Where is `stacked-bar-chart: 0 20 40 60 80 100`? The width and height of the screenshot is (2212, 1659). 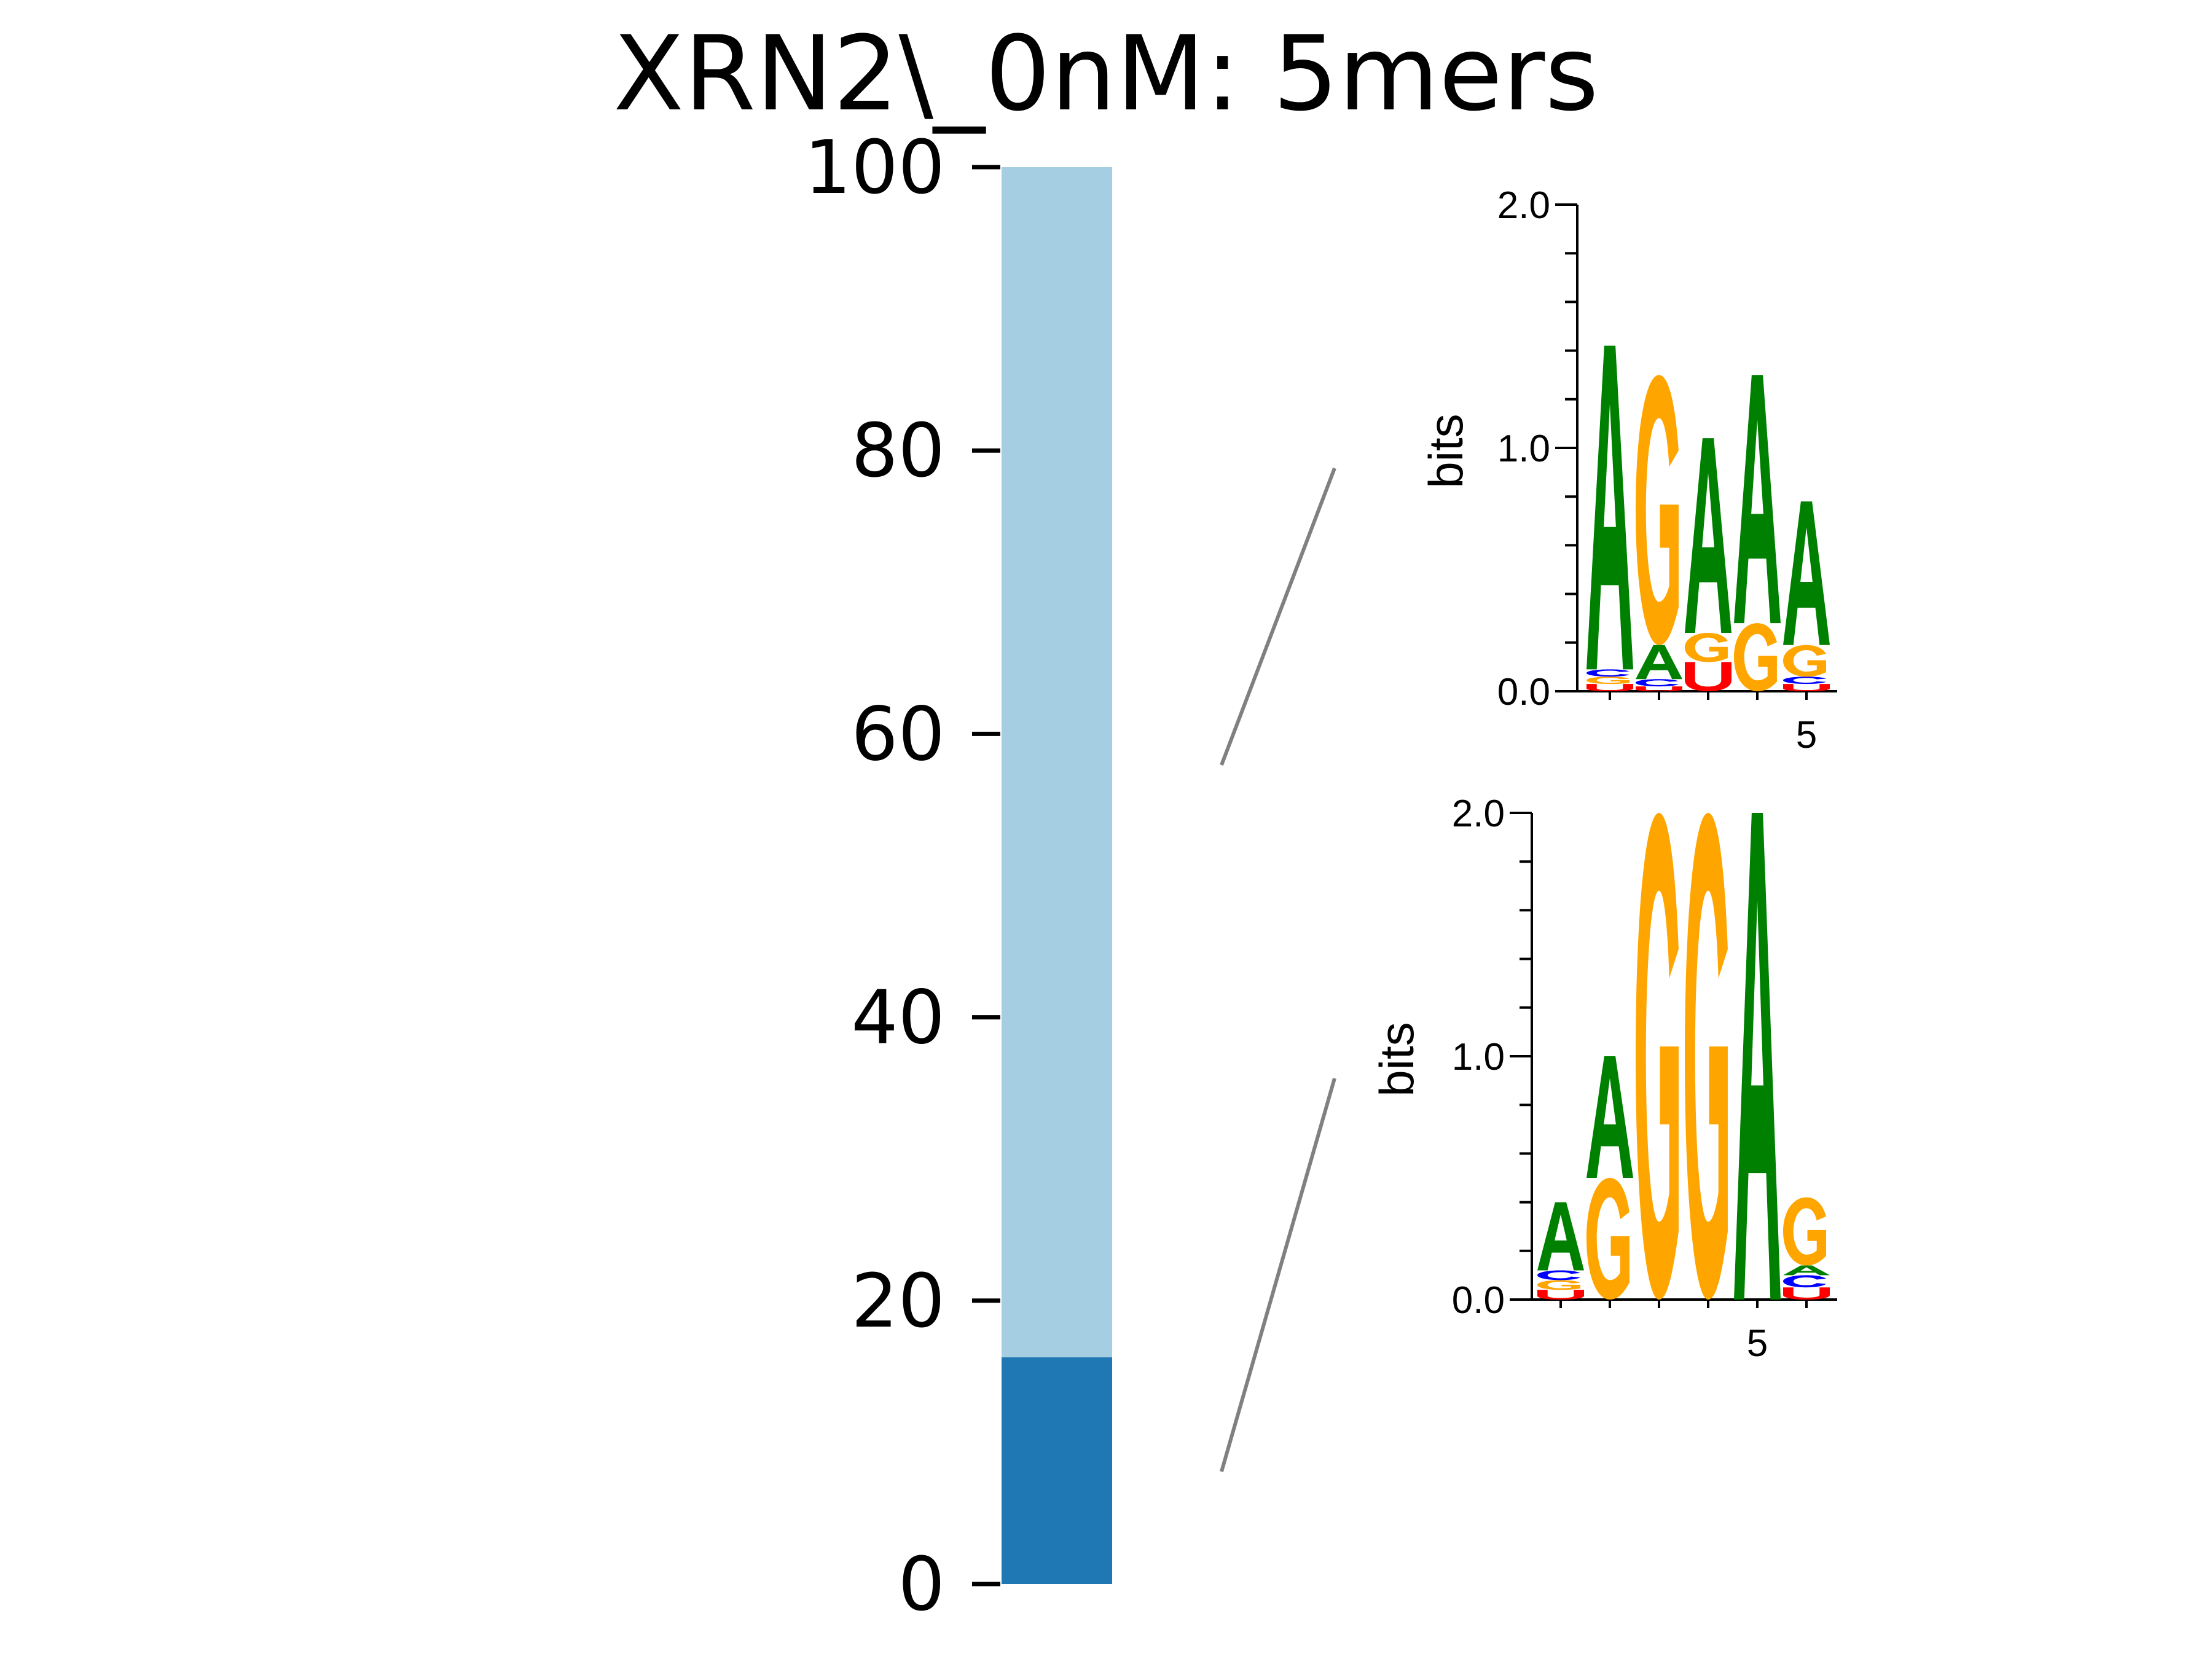
stacked-bar-chart: 0 20 40 60 80 100 is located at coordinates (958, 876).